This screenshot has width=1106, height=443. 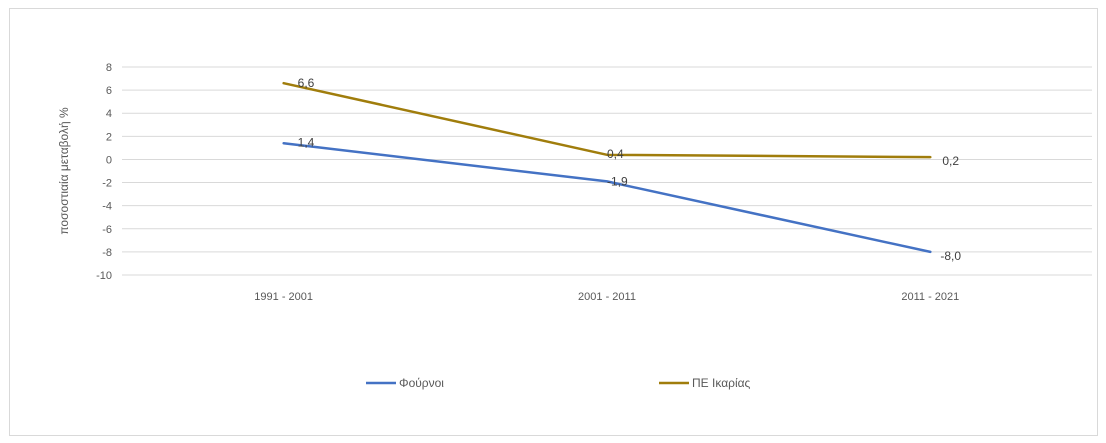 What do you see at coordinates (107, 184) in the screenshot?
I see `y-tick-label: -2` at bounding box center [107, 184].